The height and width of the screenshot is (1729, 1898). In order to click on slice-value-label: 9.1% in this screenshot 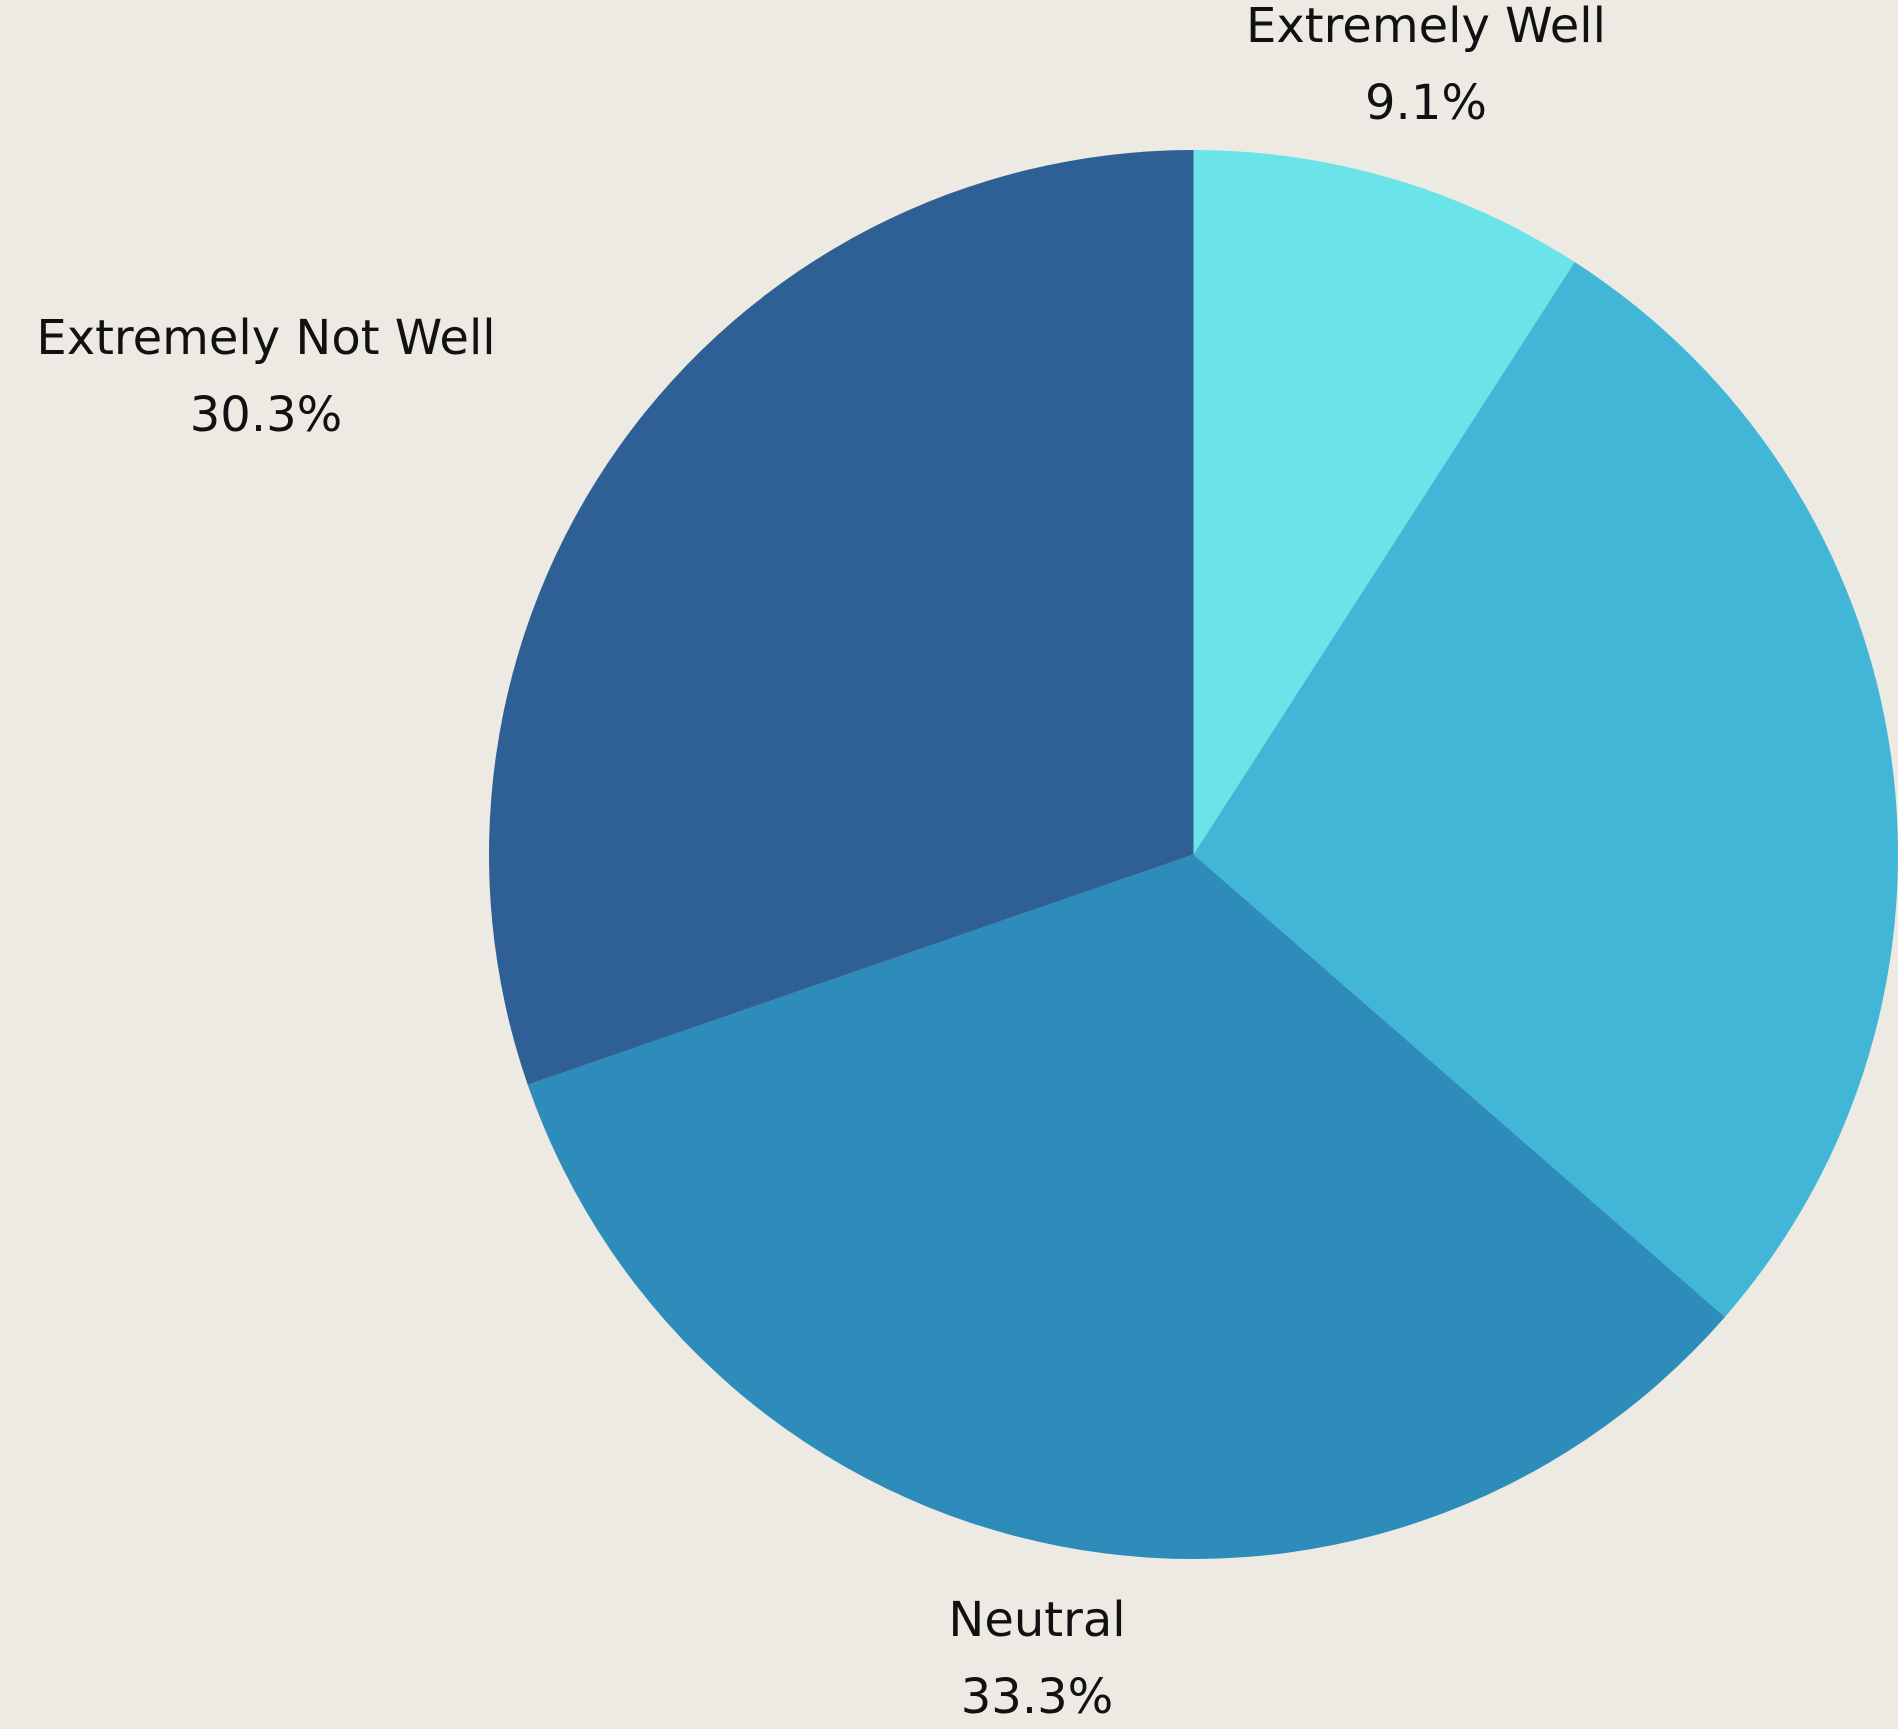, I will do `click(1426, 103)`.